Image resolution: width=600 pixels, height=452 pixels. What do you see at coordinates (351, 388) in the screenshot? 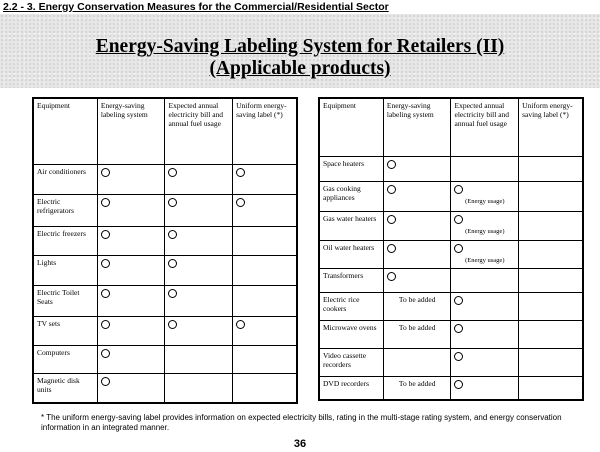
I see `equipment-name: DVD recorders` at bounding box center [351, 388].